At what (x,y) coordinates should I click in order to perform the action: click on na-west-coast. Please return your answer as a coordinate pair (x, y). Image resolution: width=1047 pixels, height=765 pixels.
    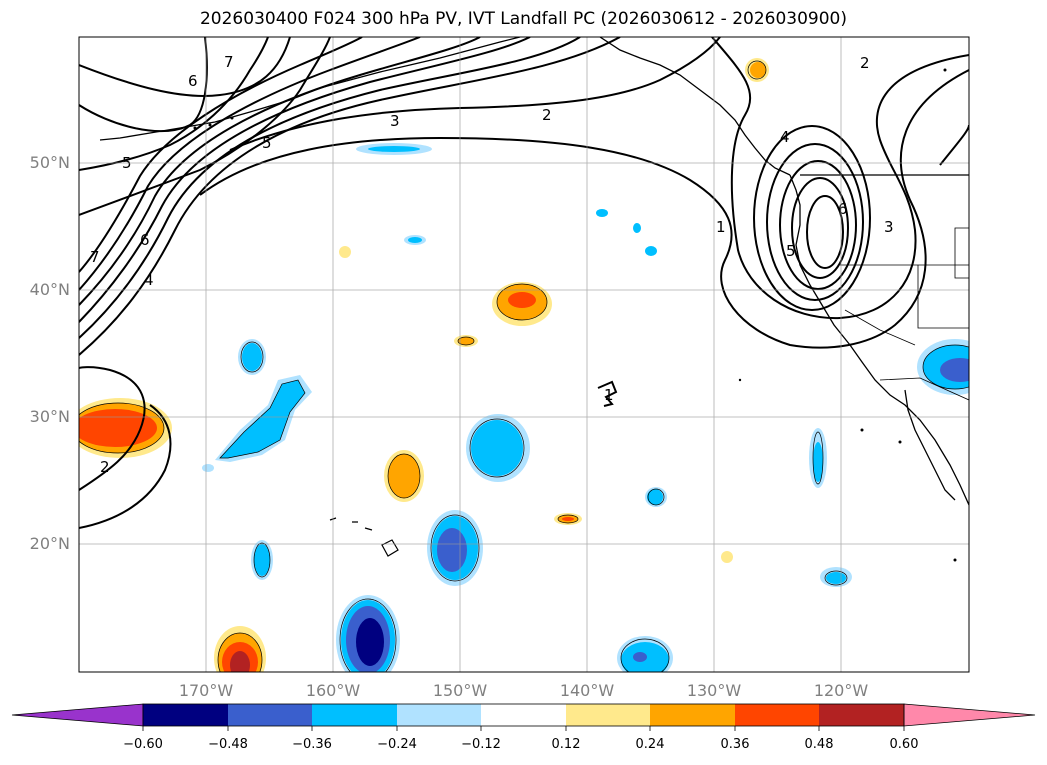
    Looking at the image, I should click on (879, 340).